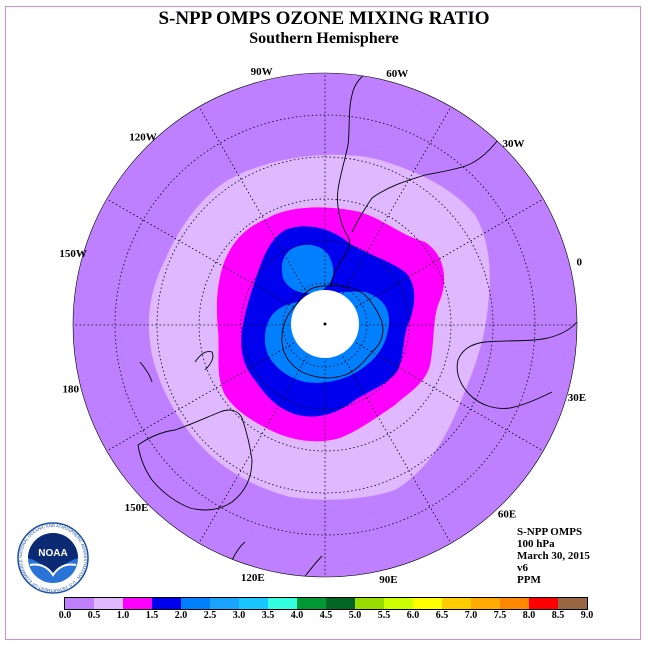 The width and height of the screenshot is (648, 648). What do you see at coordinates (413, 615) in the screenshot?
I see `colorbar-tick-label: 6.0` at bounding box center [413, 615].